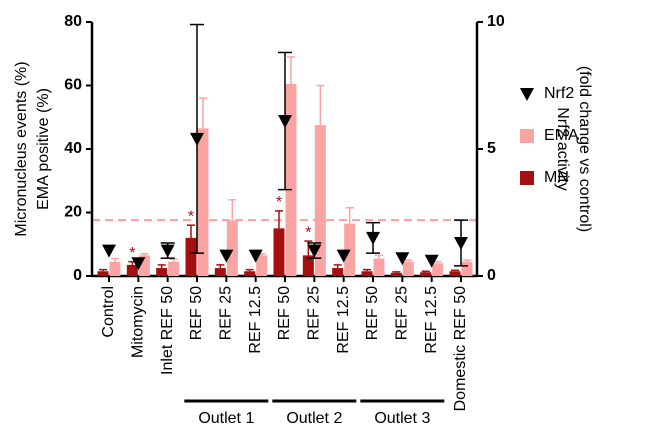  What do you see at coordinates (496, 21) in the screenshot?
I see `y2-tick-label: 10` at bounding box center [496, 21].